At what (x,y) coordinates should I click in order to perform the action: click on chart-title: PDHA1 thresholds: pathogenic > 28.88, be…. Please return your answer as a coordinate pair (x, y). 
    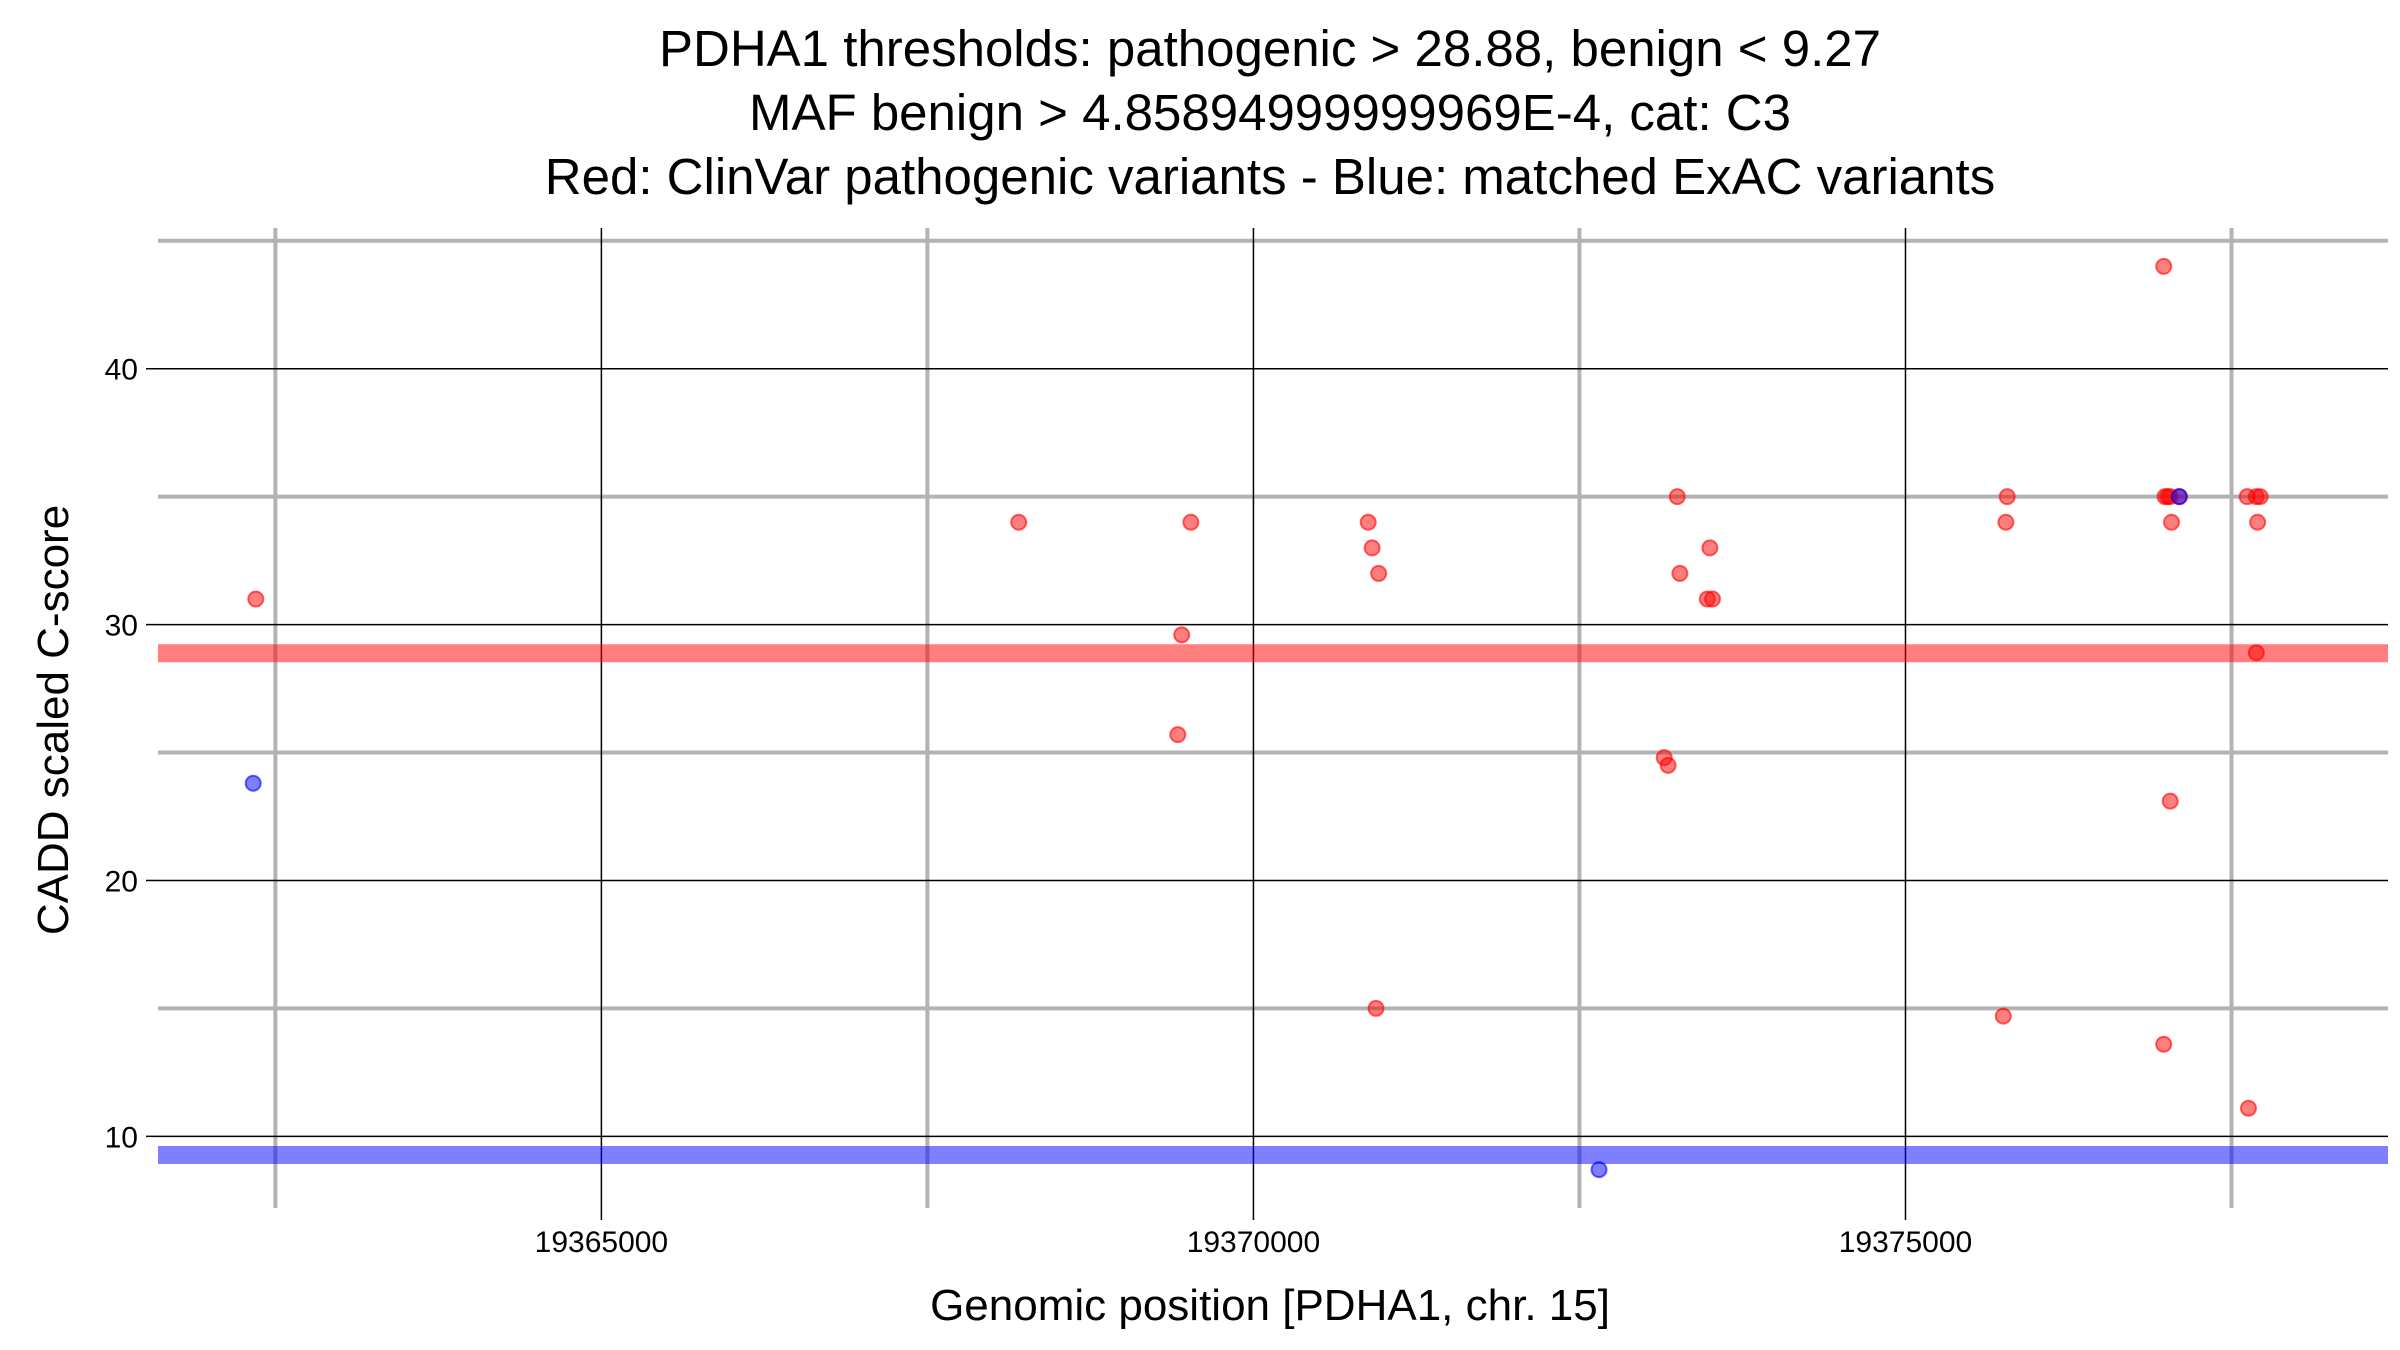
    Looking at the image, I should click on (1270, 112).